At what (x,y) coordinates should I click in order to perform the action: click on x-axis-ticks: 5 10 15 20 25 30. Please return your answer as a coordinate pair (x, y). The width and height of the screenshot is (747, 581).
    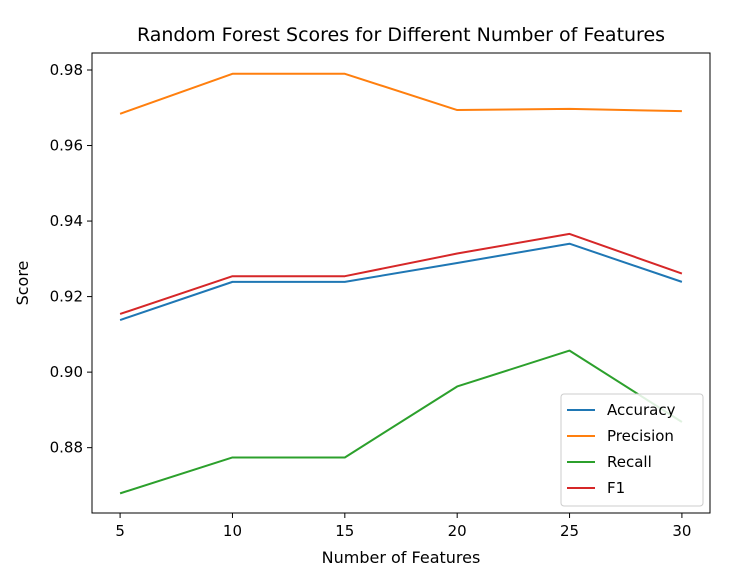
    Looking at the image, I should click on (403, 526).